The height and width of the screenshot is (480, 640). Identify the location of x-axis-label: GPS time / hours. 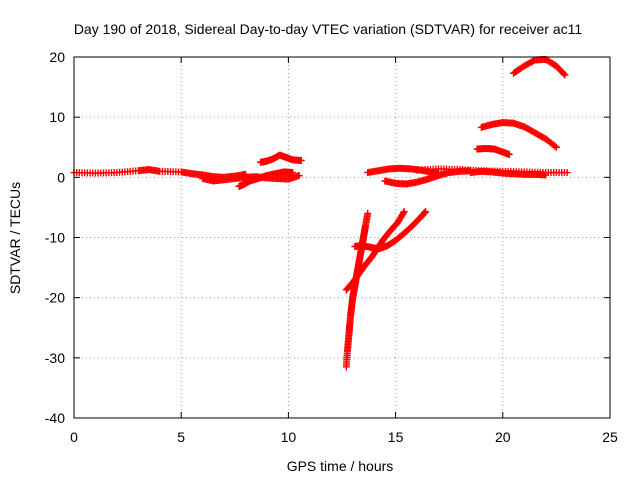
(340, 466).